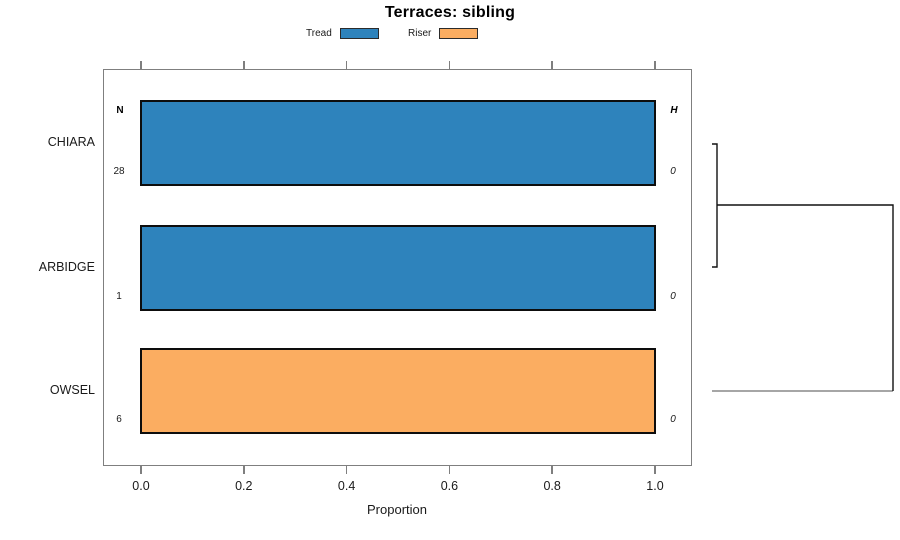 This screenshot has height=540, width=900. What do you see at coordinates (120, 110) in the screenshot?
I see `n-column-header: N` at bounding box center [120, 110].